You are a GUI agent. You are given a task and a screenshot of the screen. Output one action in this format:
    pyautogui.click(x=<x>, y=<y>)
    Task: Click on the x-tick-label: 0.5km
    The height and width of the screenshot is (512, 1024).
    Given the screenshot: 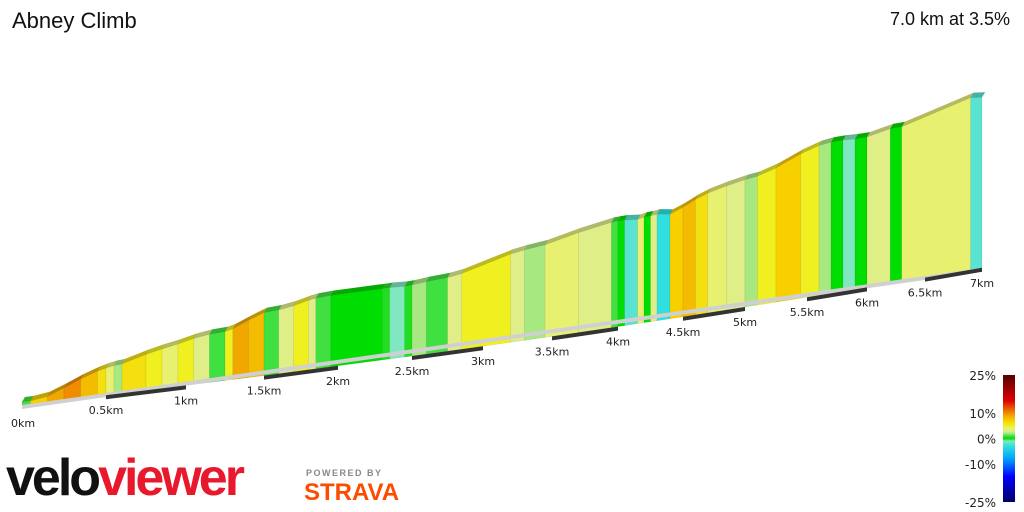 What is the action you would take?
    pyautogui.click(x=106, y=410)
    